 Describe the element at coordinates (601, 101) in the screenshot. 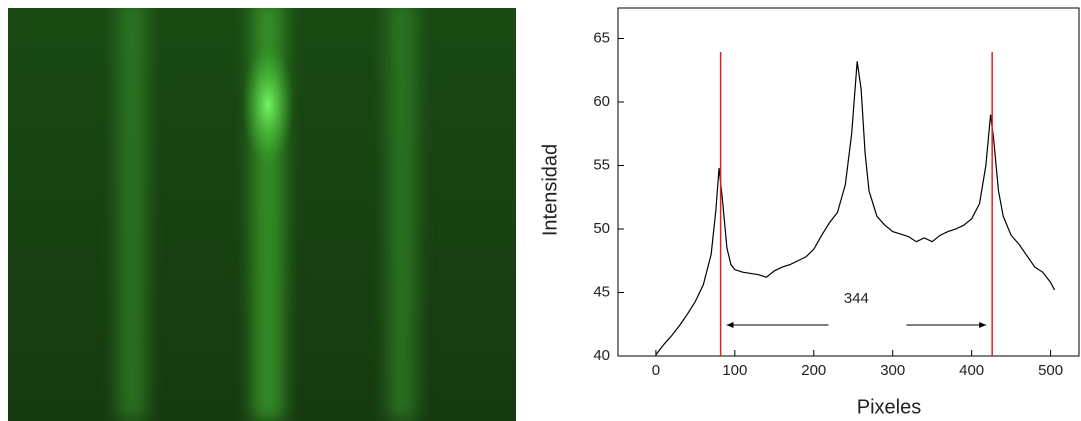

I see `y-tick-label: 60` at that location.